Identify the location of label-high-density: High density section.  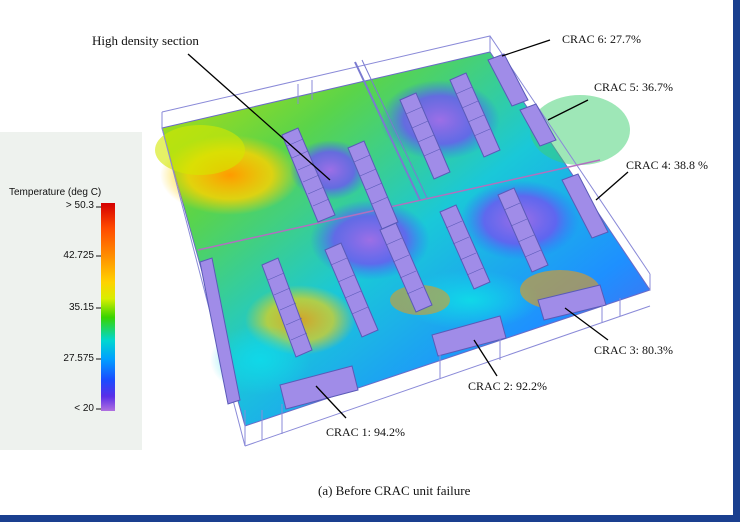
(145, 40).